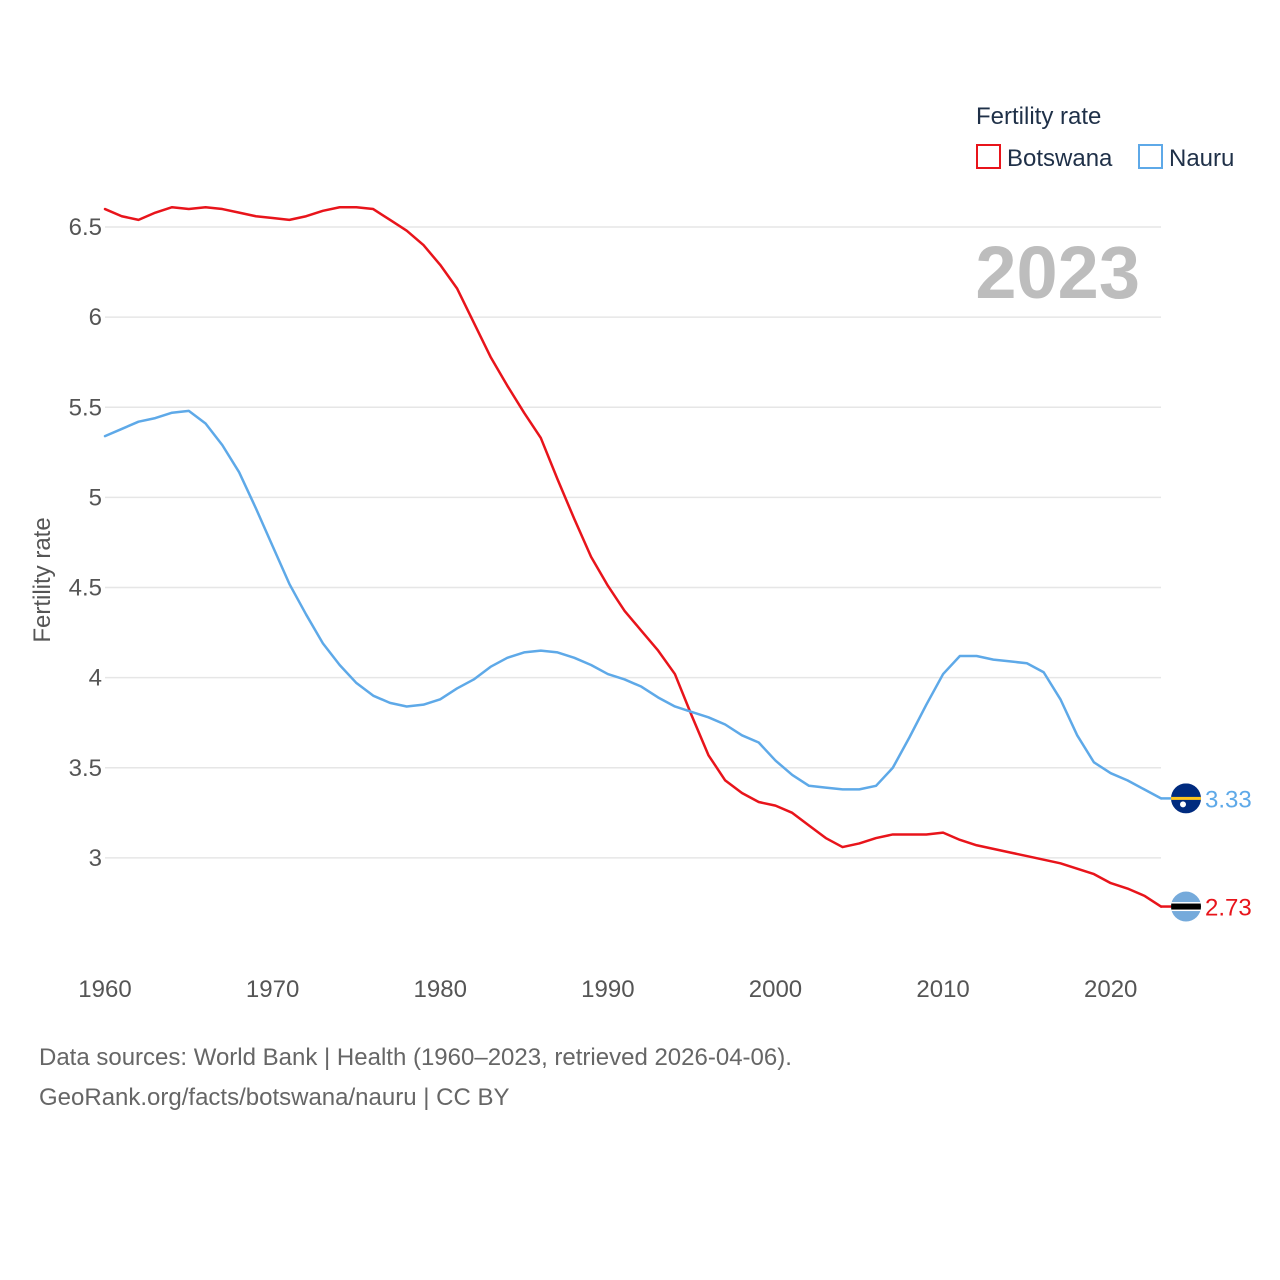  I want to click on year-overlay: 2023, so click(1057, 272).